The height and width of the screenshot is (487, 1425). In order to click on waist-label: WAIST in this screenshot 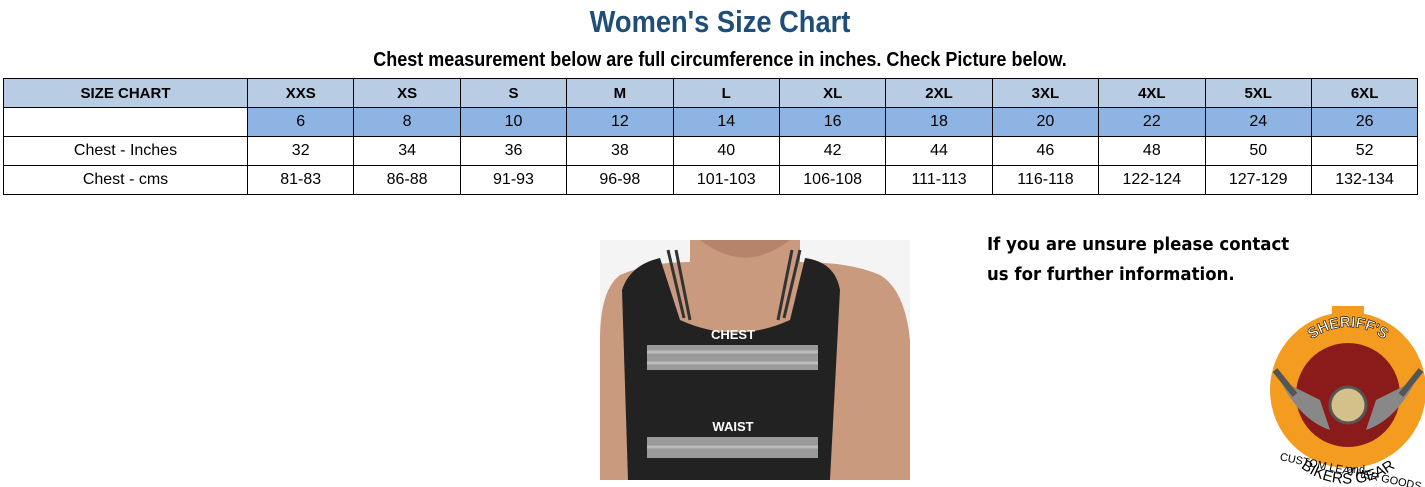, I will do `click(732, 426)`.